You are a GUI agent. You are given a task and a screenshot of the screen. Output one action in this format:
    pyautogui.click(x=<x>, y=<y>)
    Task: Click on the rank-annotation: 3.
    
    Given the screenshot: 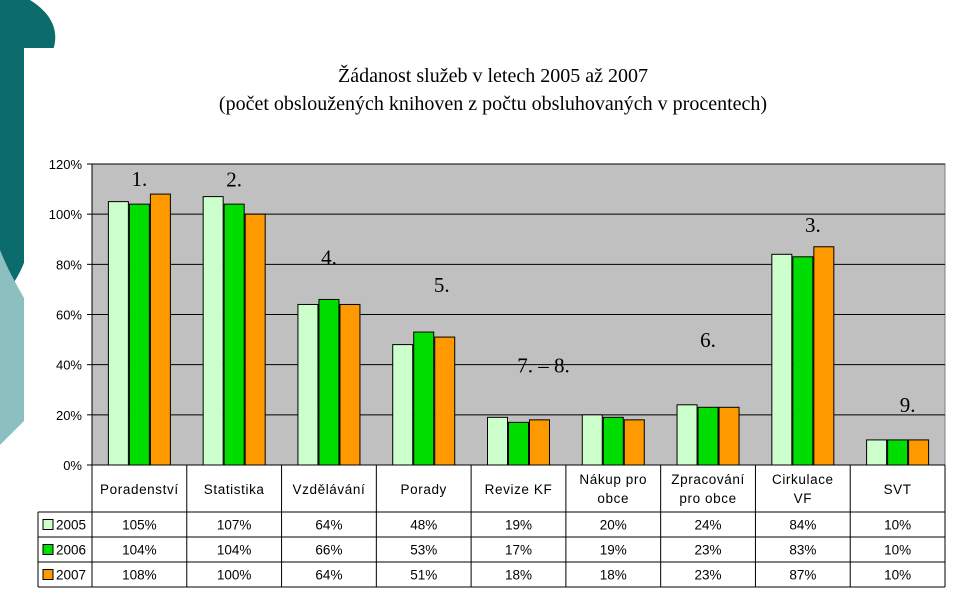 What is the action you would take?
    pyautogui.click(x=813, y=225)
    